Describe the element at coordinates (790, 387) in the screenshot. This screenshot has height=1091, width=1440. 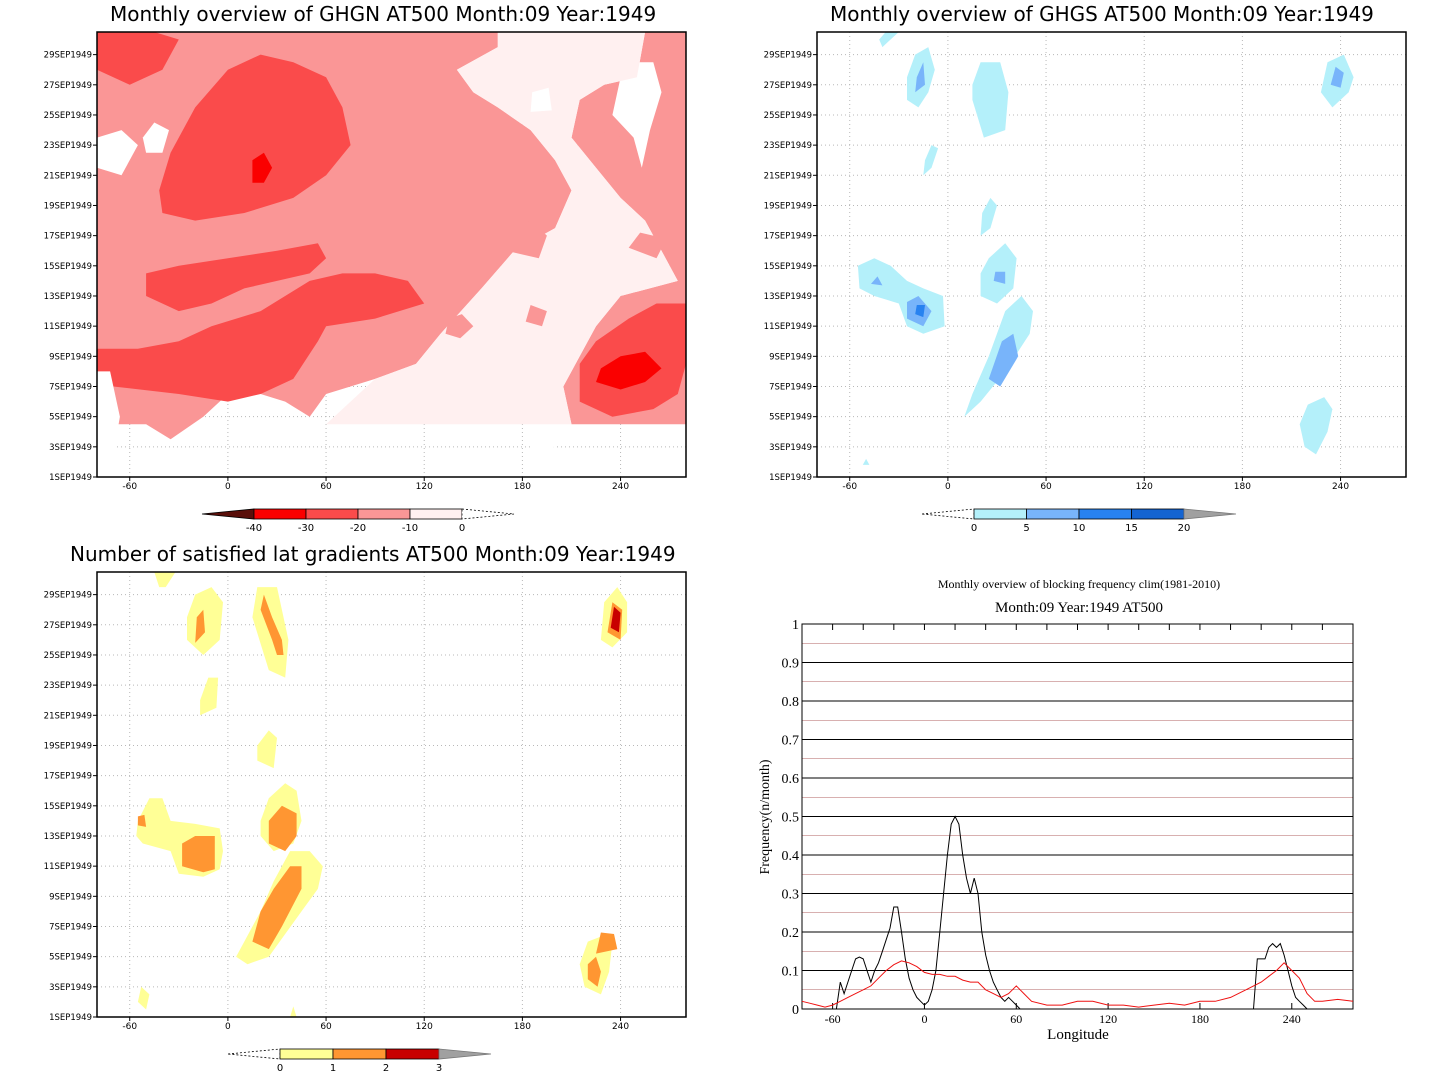
I see `y-tick-label: 7SEP1949` at that location.